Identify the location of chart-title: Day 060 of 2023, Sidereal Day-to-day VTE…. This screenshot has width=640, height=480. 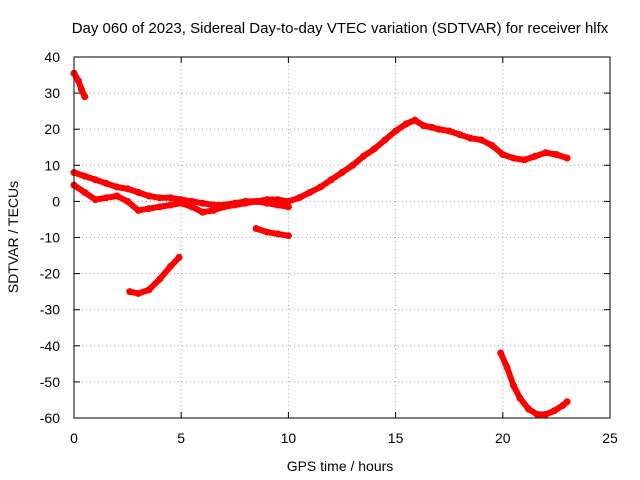
(340, 28).